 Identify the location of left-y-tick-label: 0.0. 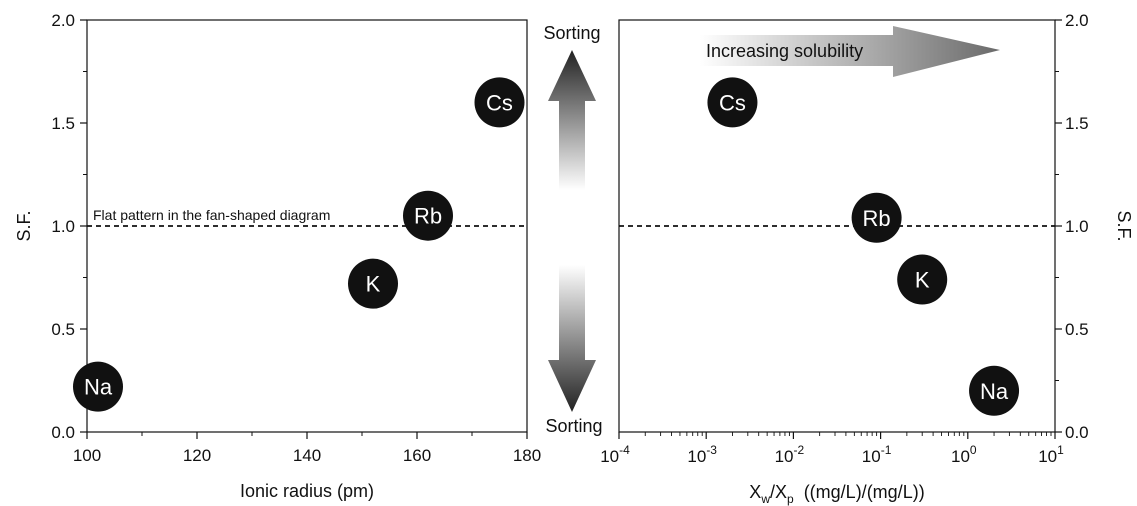
(63, 432).